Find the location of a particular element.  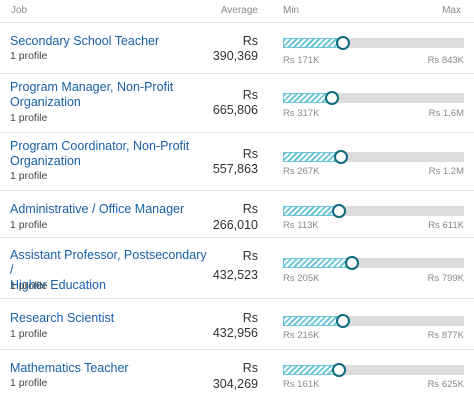

average-salary: 432,523 is located at coordinates (235, 275).